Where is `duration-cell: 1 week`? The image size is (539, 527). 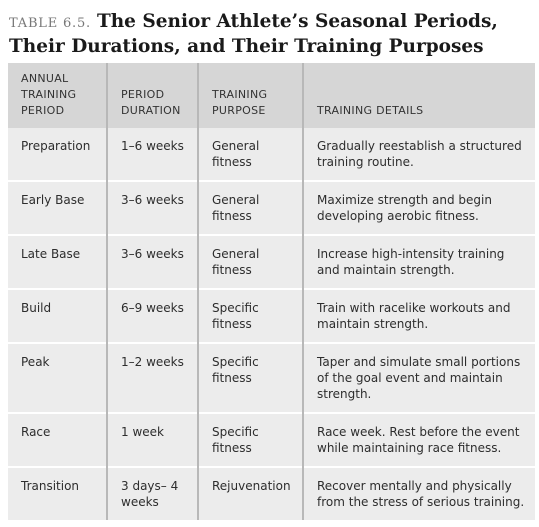
duration-cell: 1 week is located at coordinates (152, 439).